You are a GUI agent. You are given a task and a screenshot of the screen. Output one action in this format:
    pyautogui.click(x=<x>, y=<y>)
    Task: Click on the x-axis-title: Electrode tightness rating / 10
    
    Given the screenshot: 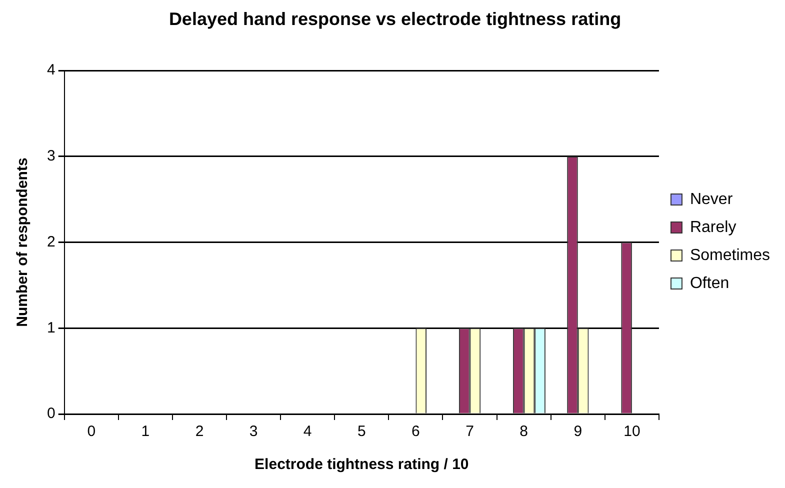 What is the action you would take?
    pyautogui.click(x=361, y=465)
    